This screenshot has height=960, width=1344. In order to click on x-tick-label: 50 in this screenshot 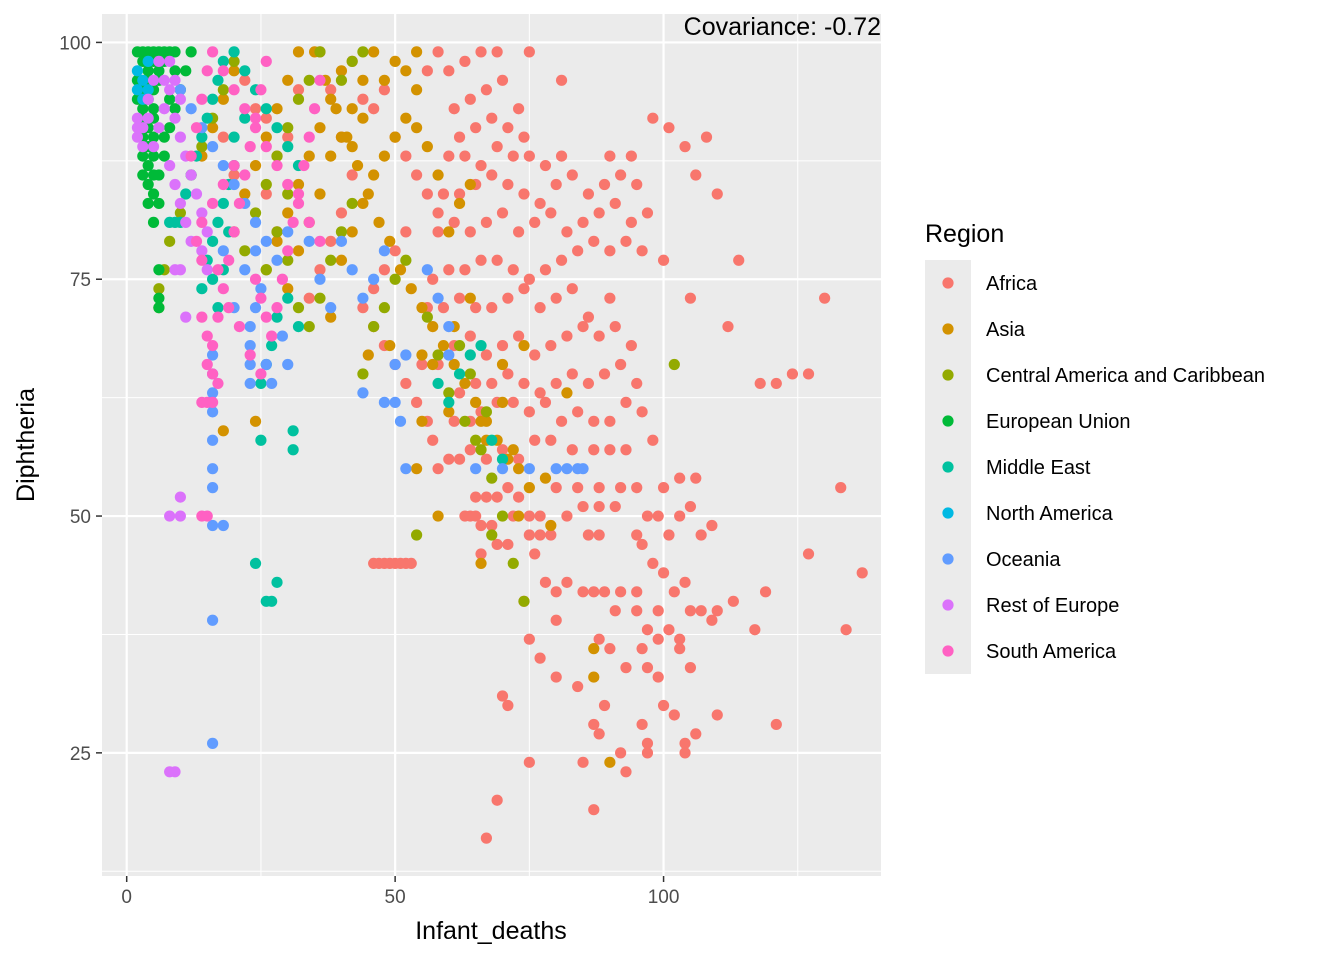, I will do `click(395, 897)`.